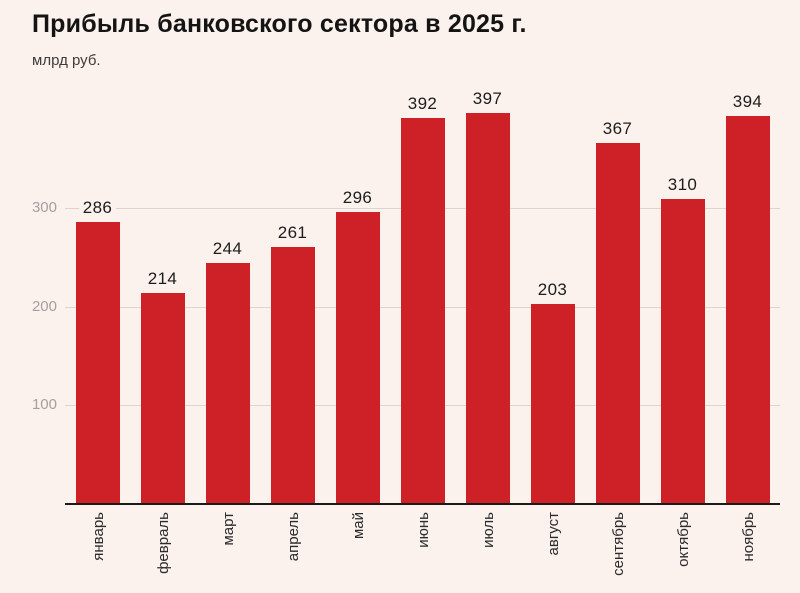 The image size is (800, 593). What do you see at coordinates (227, 249) in the screenshot?
I see `bar-value-label: 244` at bounding box center [227, 249].